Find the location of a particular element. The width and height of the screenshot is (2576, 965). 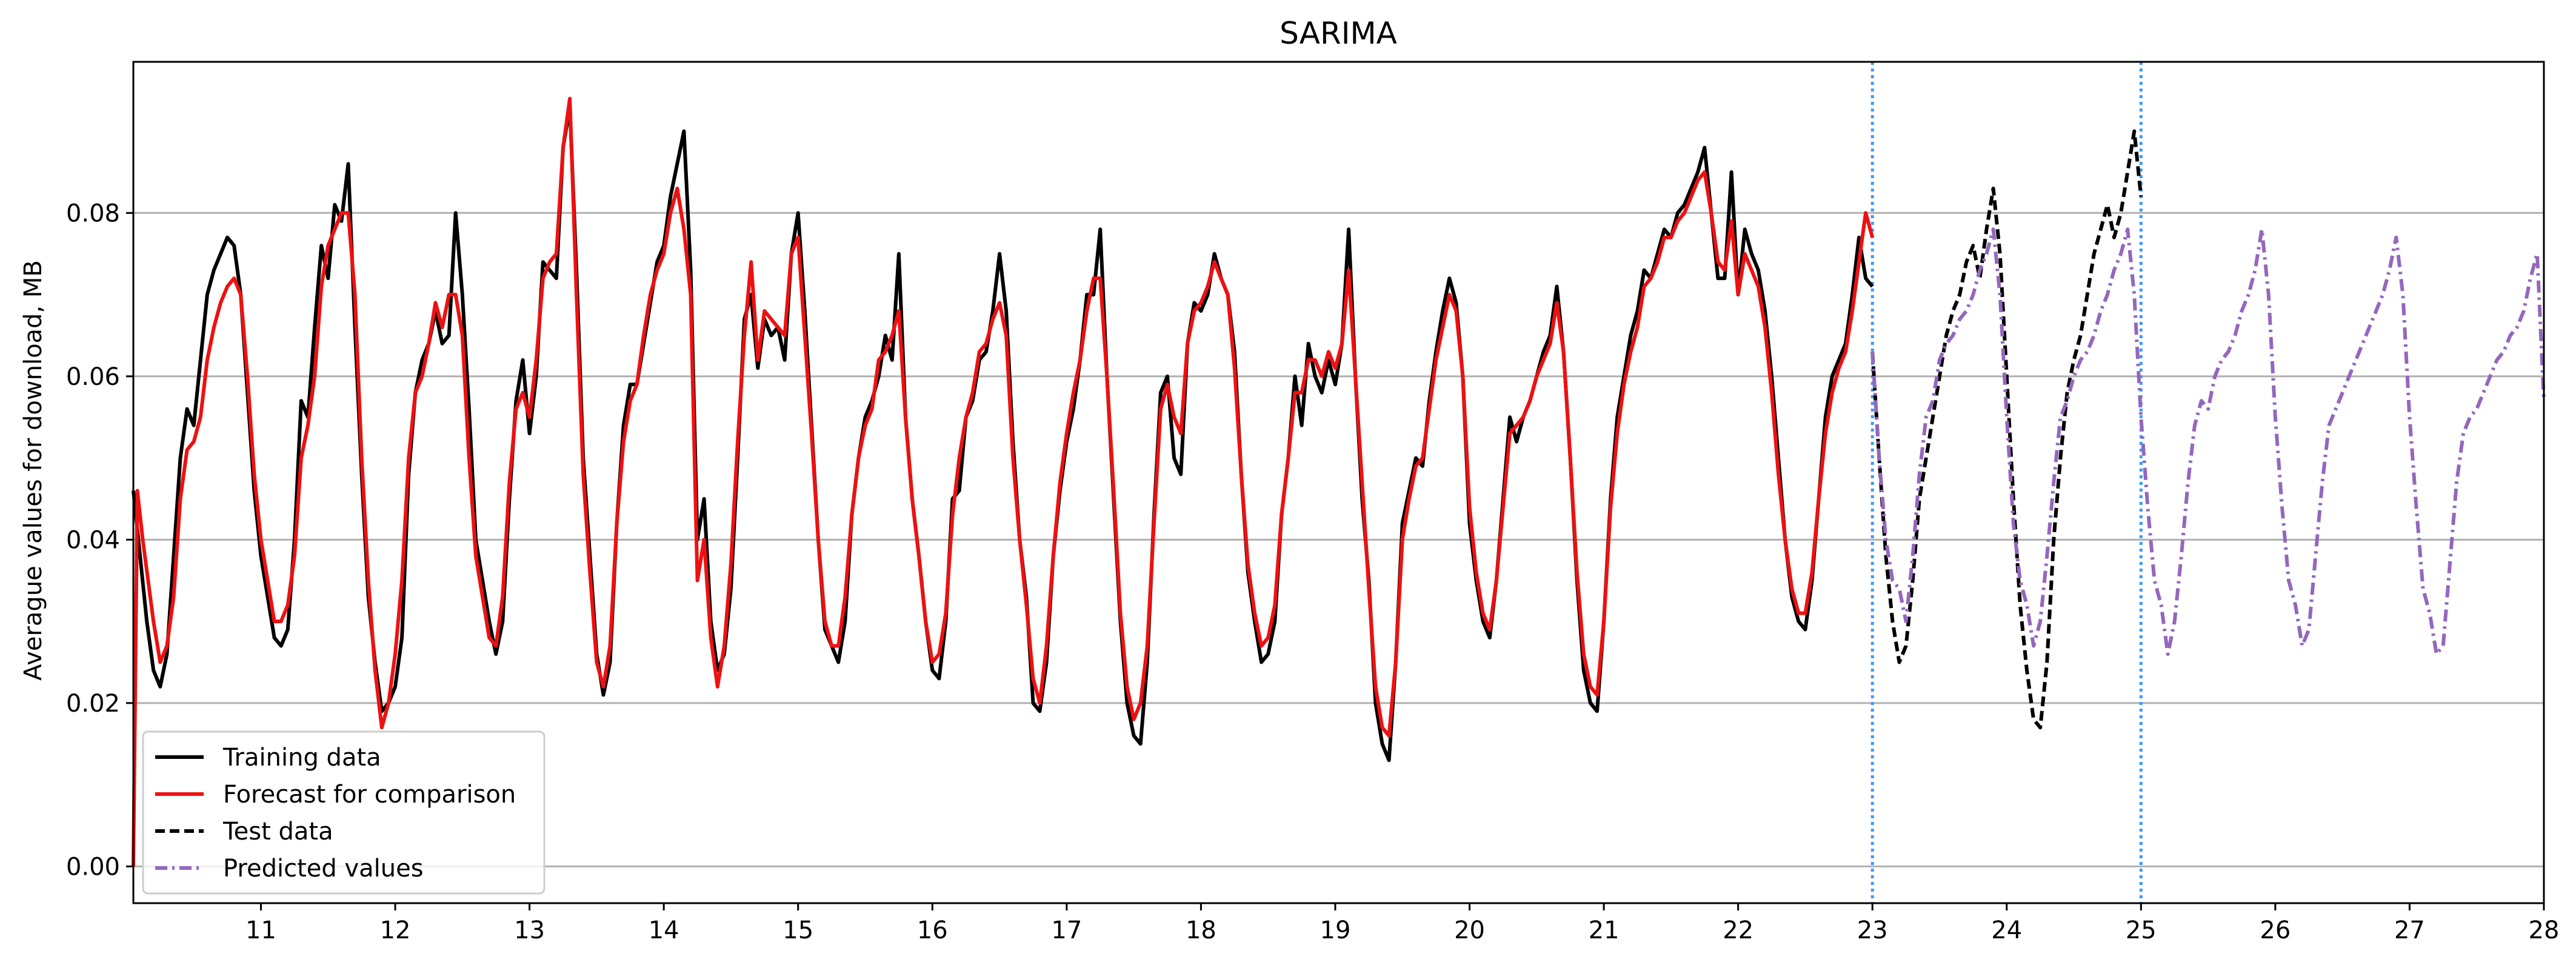

legend-label-2: Test data is located at coordinates (277, 832).